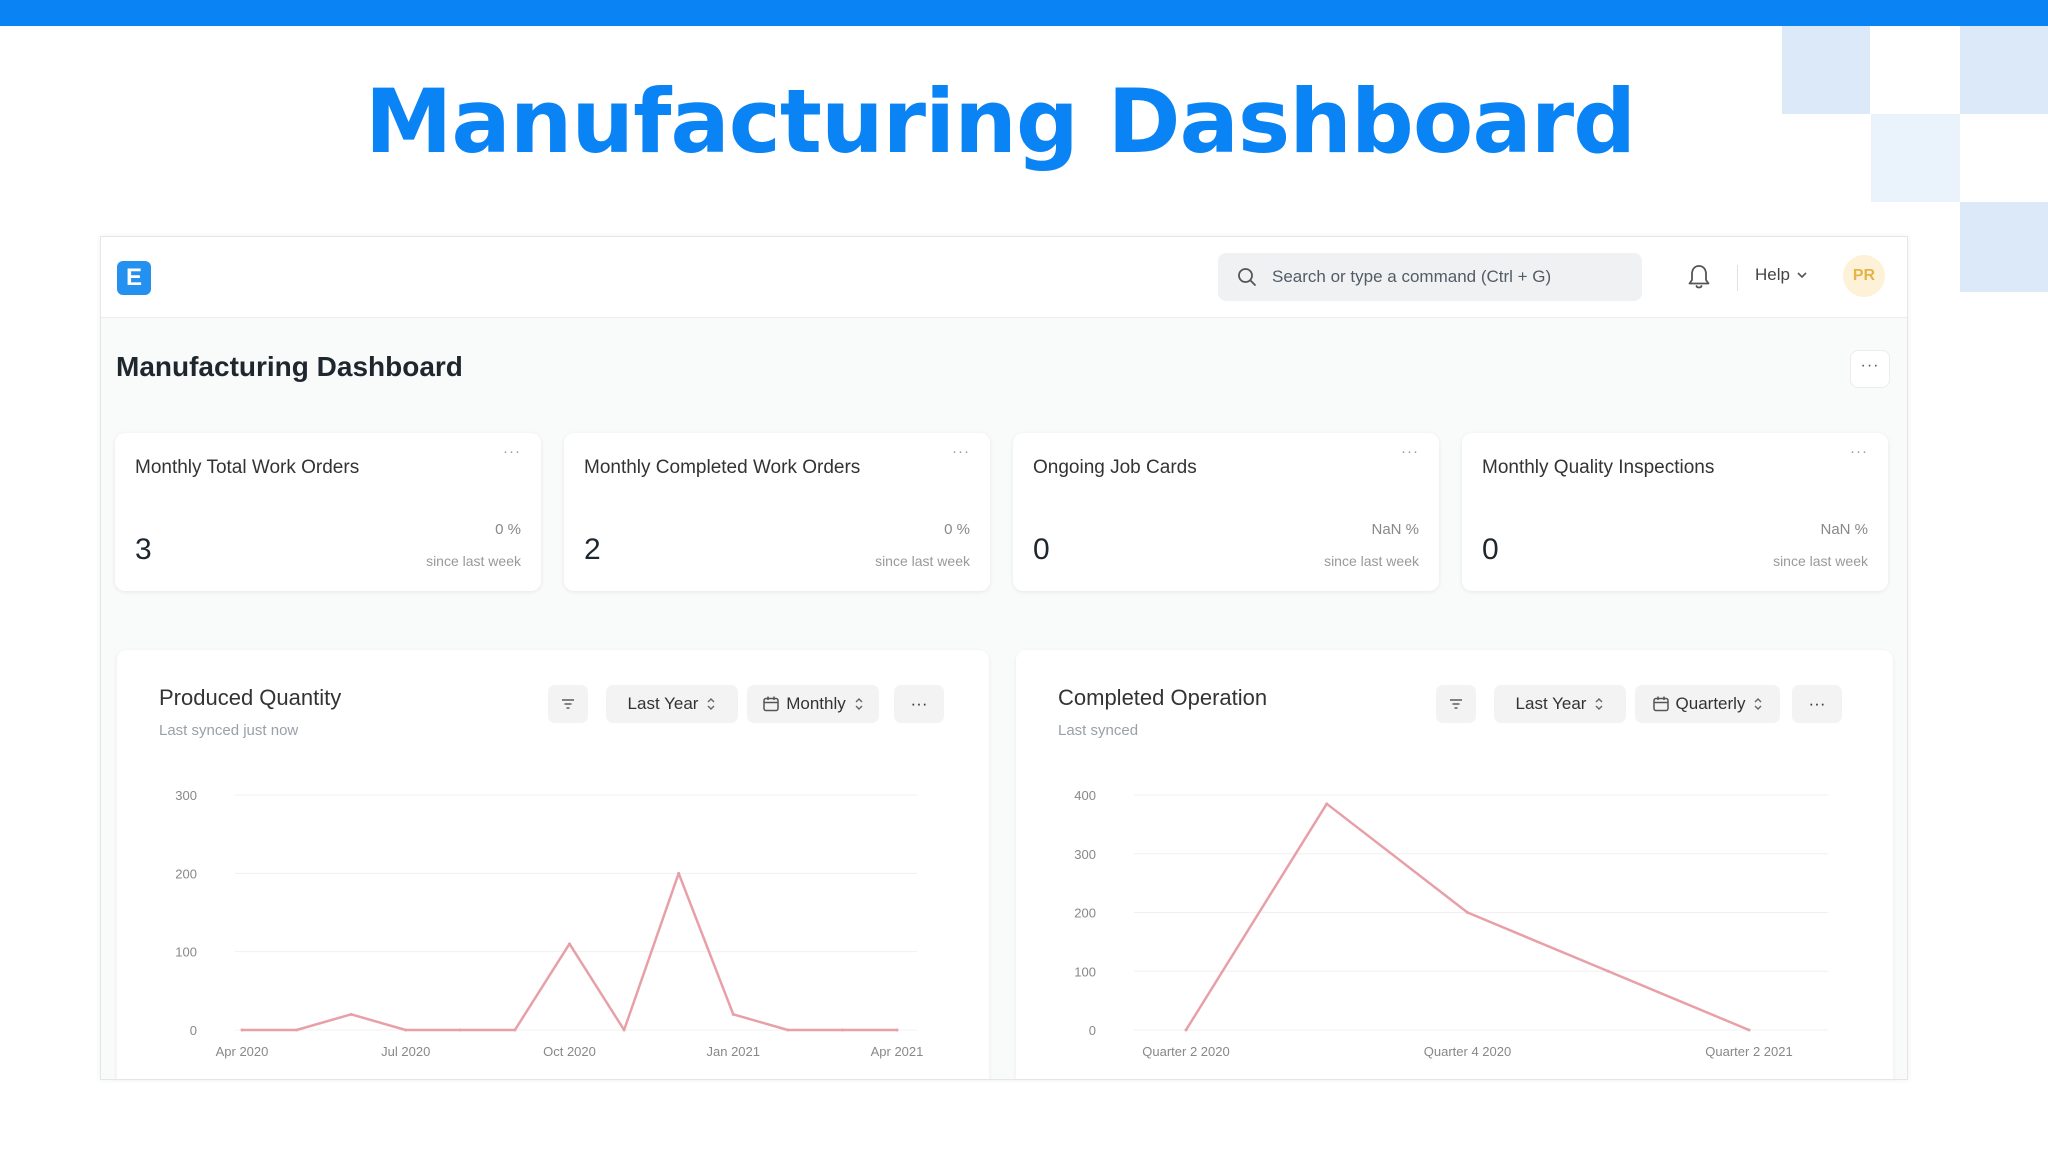  Describe the element at coordinates (1004, 277) in the screenshot. I see `navbar: E Help PR` at that location.